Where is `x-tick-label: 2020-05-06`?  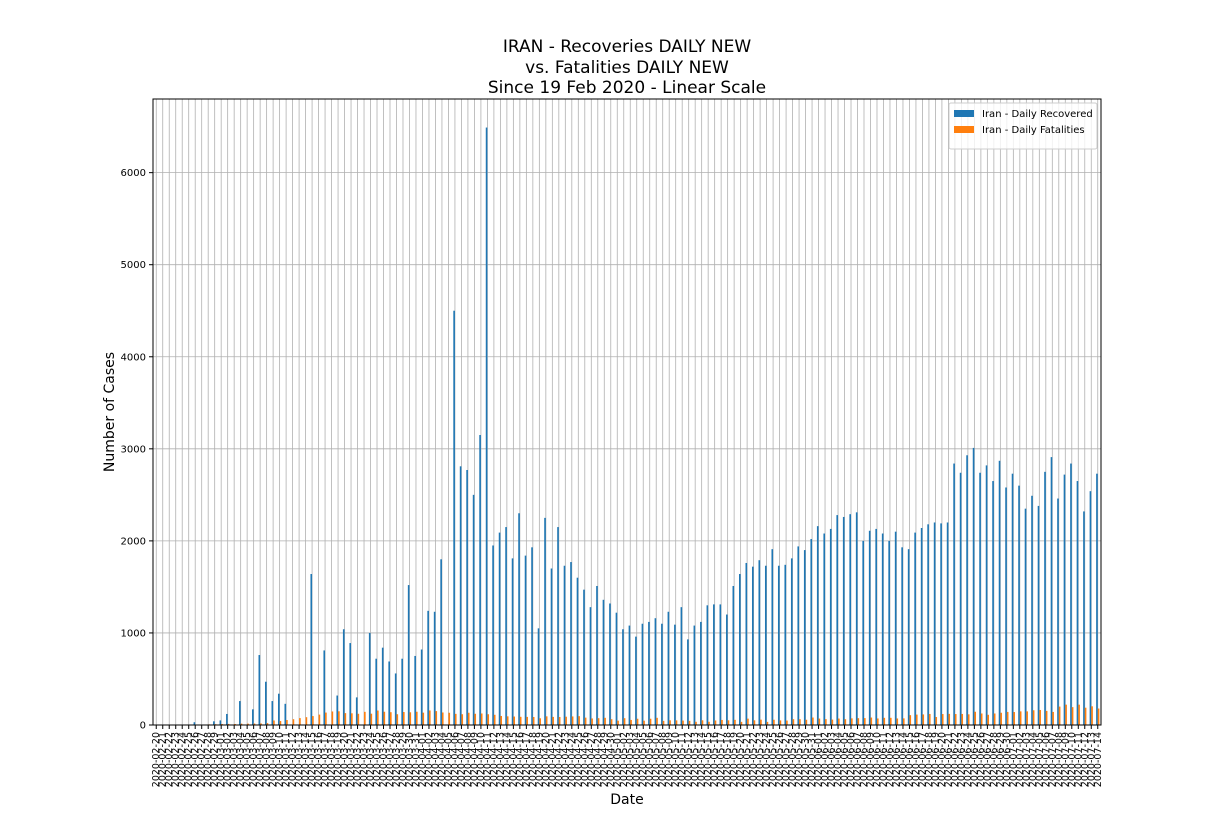 x-tick-label: 2020-05-06 is located at coordinates (650, 759).